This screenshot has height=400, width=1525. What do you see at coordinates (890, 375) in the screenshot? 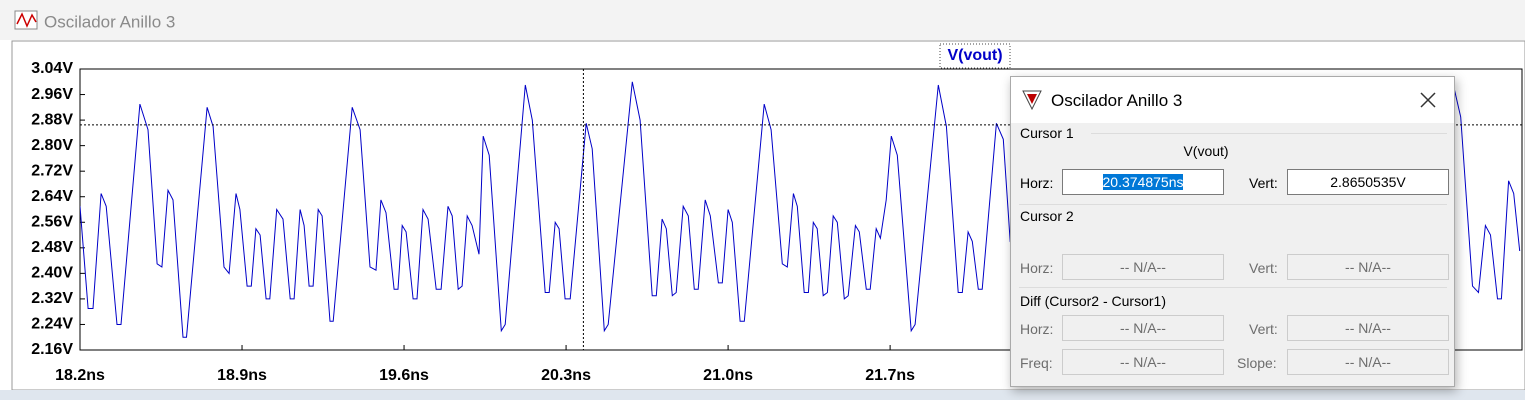
I see `x-tick-label: 21.7ns` at bounding box center [890, 375].